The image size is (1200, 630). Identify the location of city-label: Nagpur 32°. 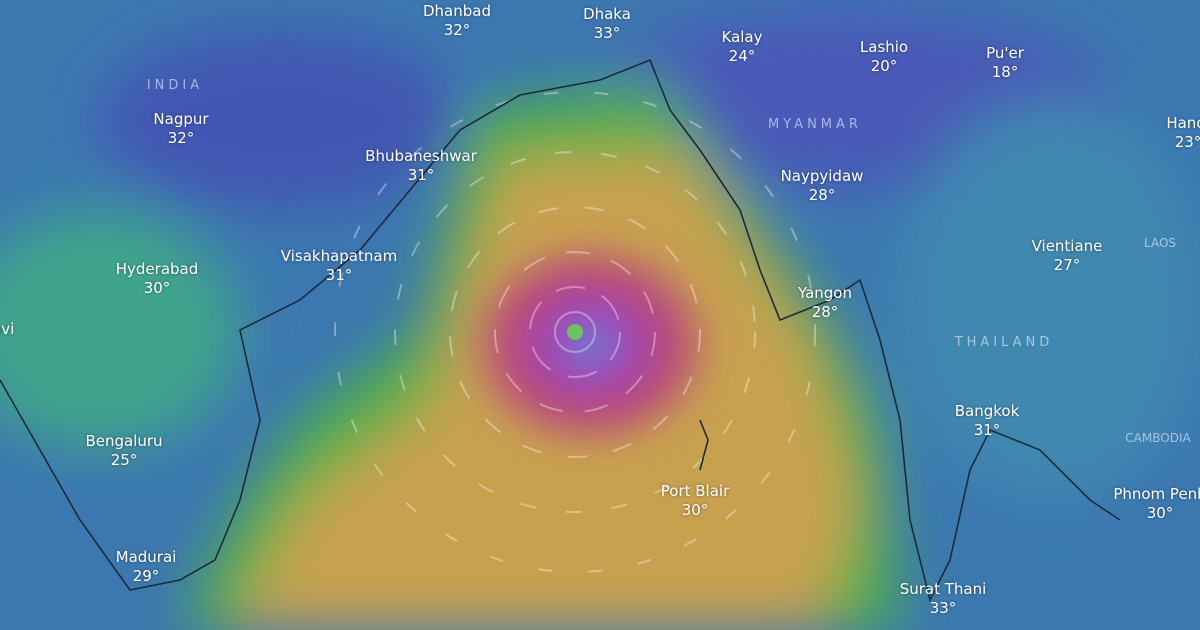
(180, 129).